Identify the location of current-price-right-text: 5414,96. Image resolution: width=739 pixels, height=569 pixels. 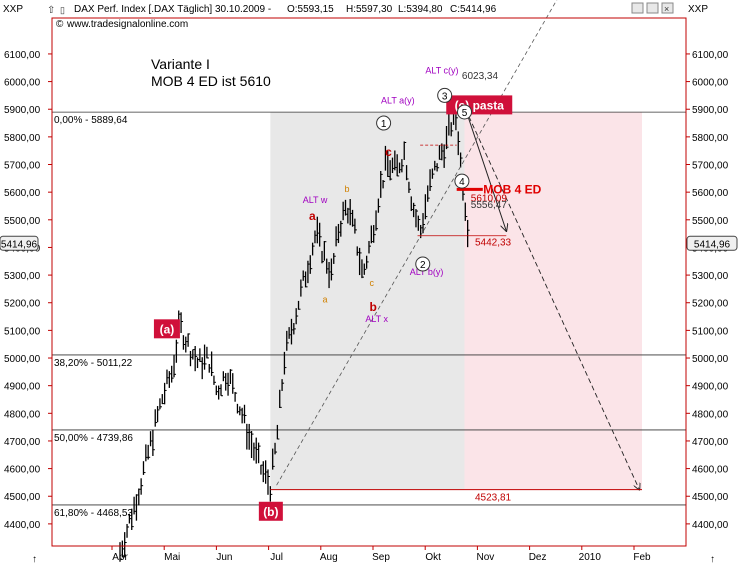
(712, 244).